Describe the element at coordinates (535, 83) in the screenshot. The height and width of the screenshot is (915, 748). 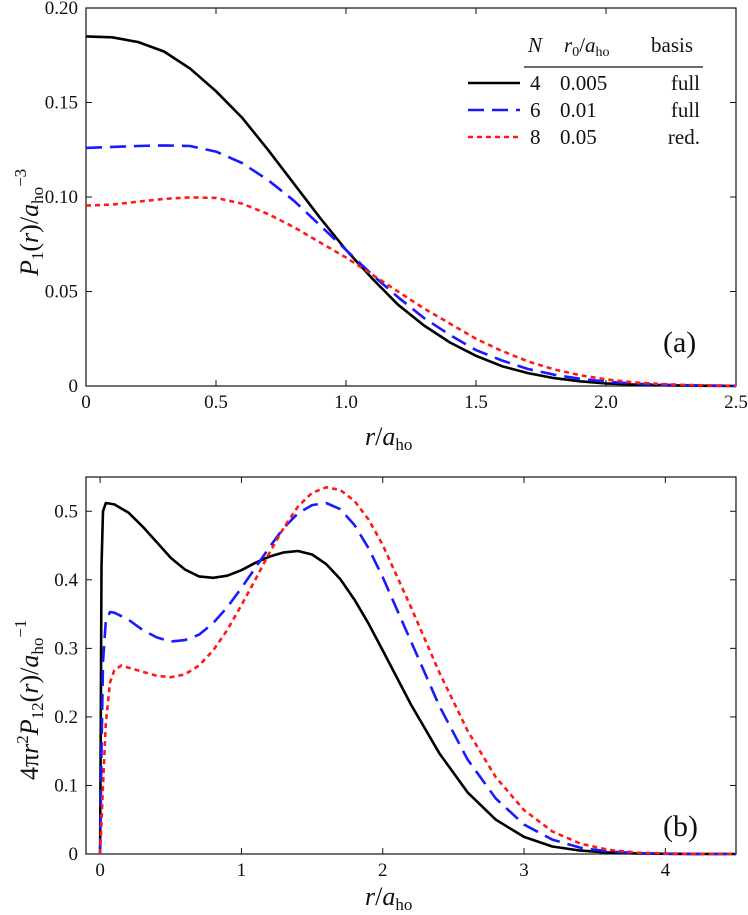
I see `legend-n-value: 4` at that location.